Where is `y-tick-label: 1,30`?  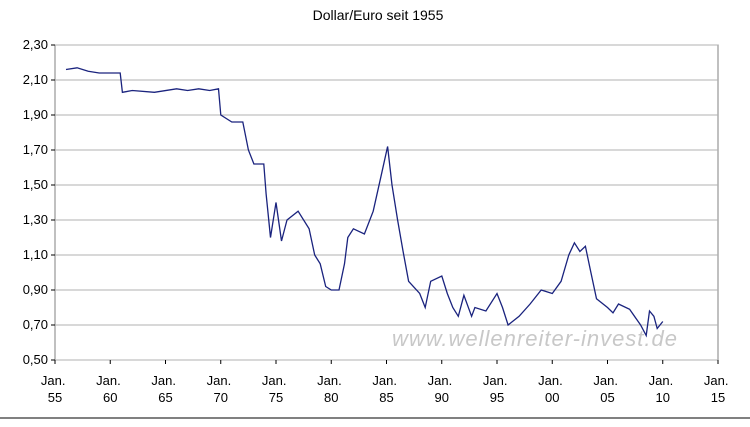 y-tick-label: 1,30 is located at coordinates (35, 219).